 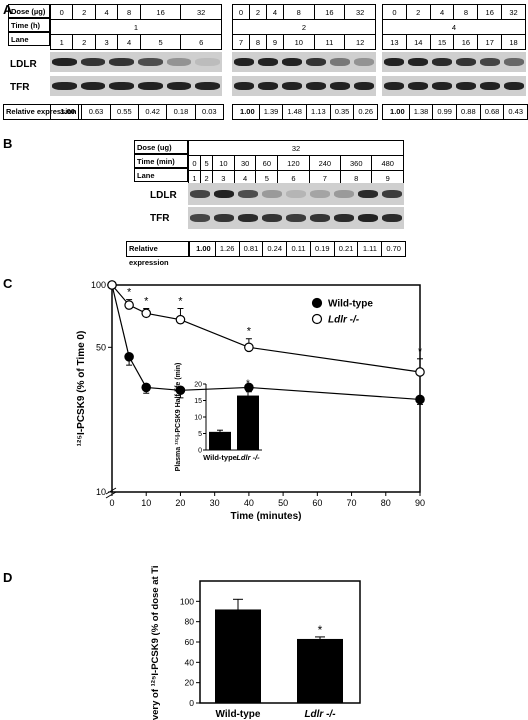 I want to click on header-b-time: Time (min), so click(x=161, y=161).